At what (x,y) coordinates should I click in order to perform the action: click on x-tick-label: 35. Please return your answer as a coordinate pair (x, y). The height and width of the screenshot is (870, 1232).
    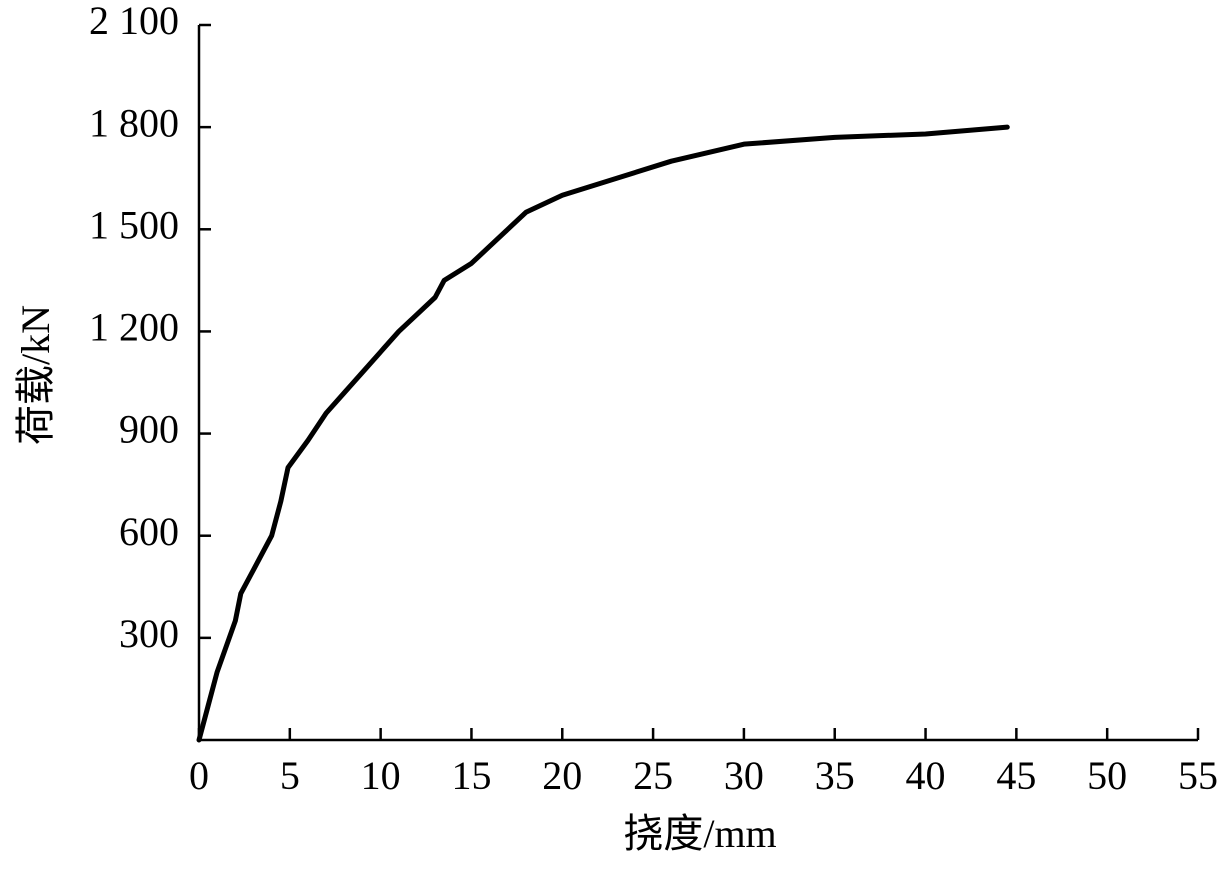
    Looking at the image, I should click on (835, 775).